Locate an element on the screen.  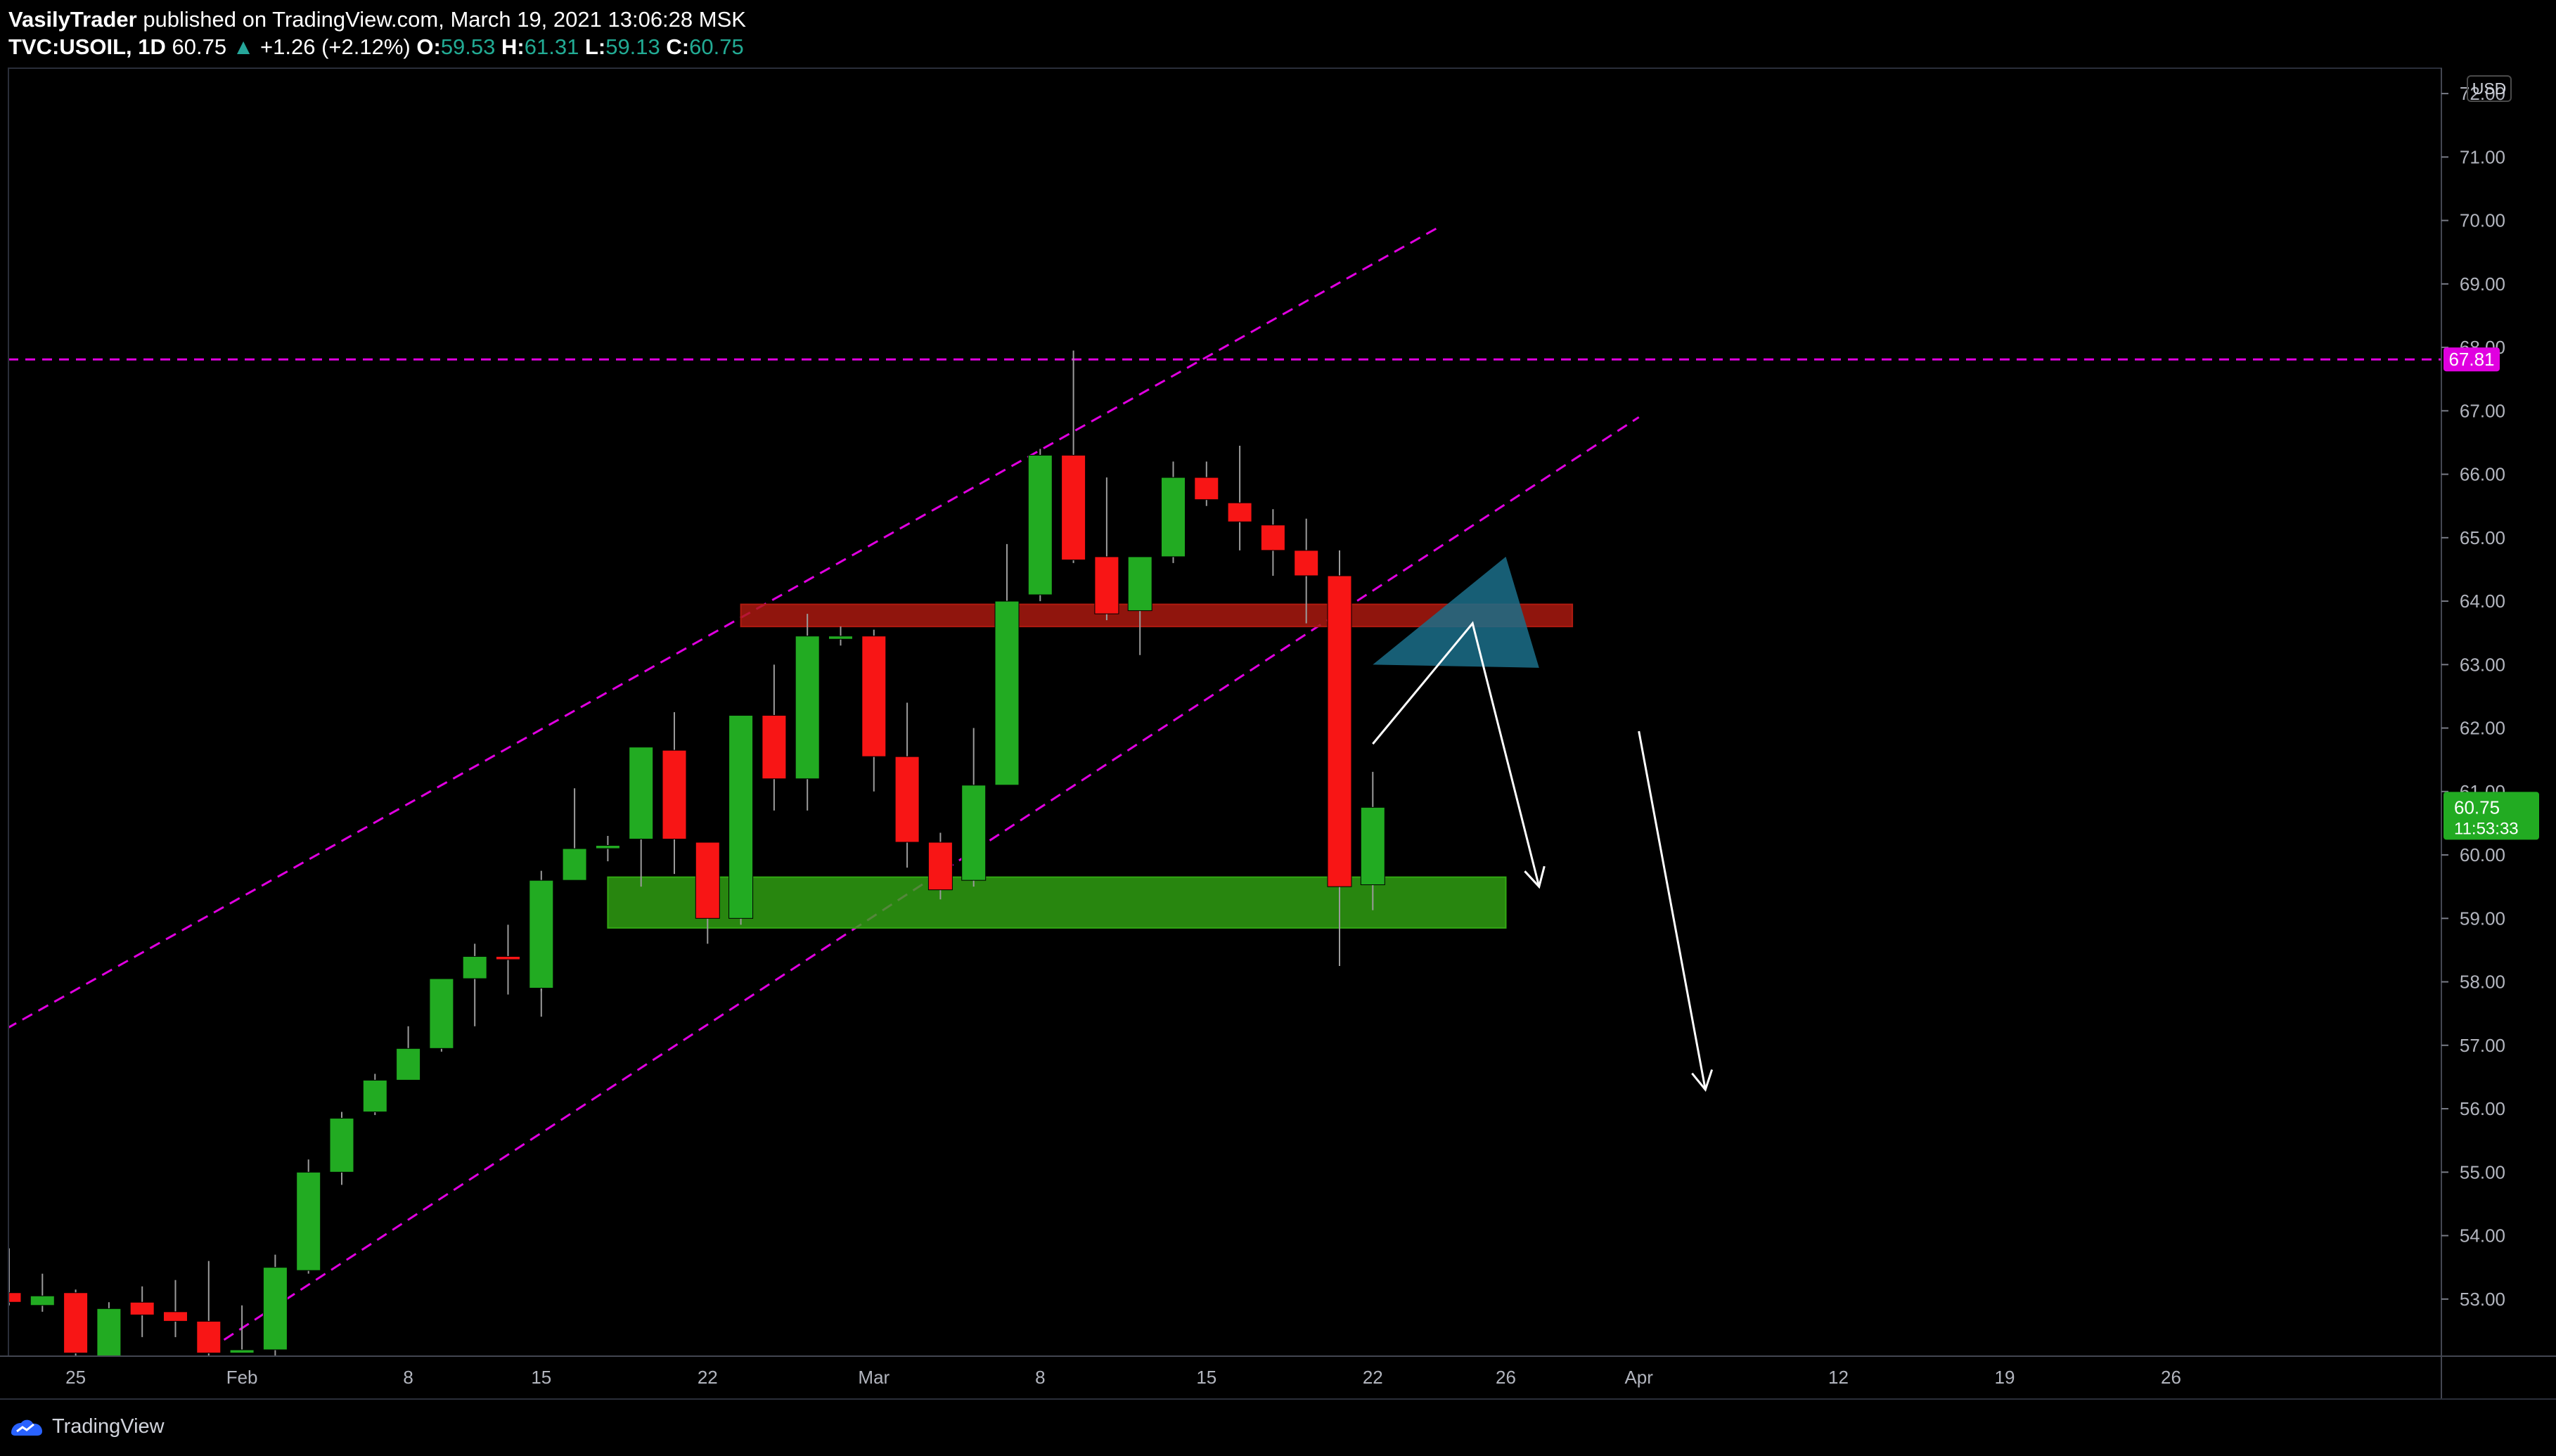
author-name: VasilyTrader is located at coordinates (72, 19).